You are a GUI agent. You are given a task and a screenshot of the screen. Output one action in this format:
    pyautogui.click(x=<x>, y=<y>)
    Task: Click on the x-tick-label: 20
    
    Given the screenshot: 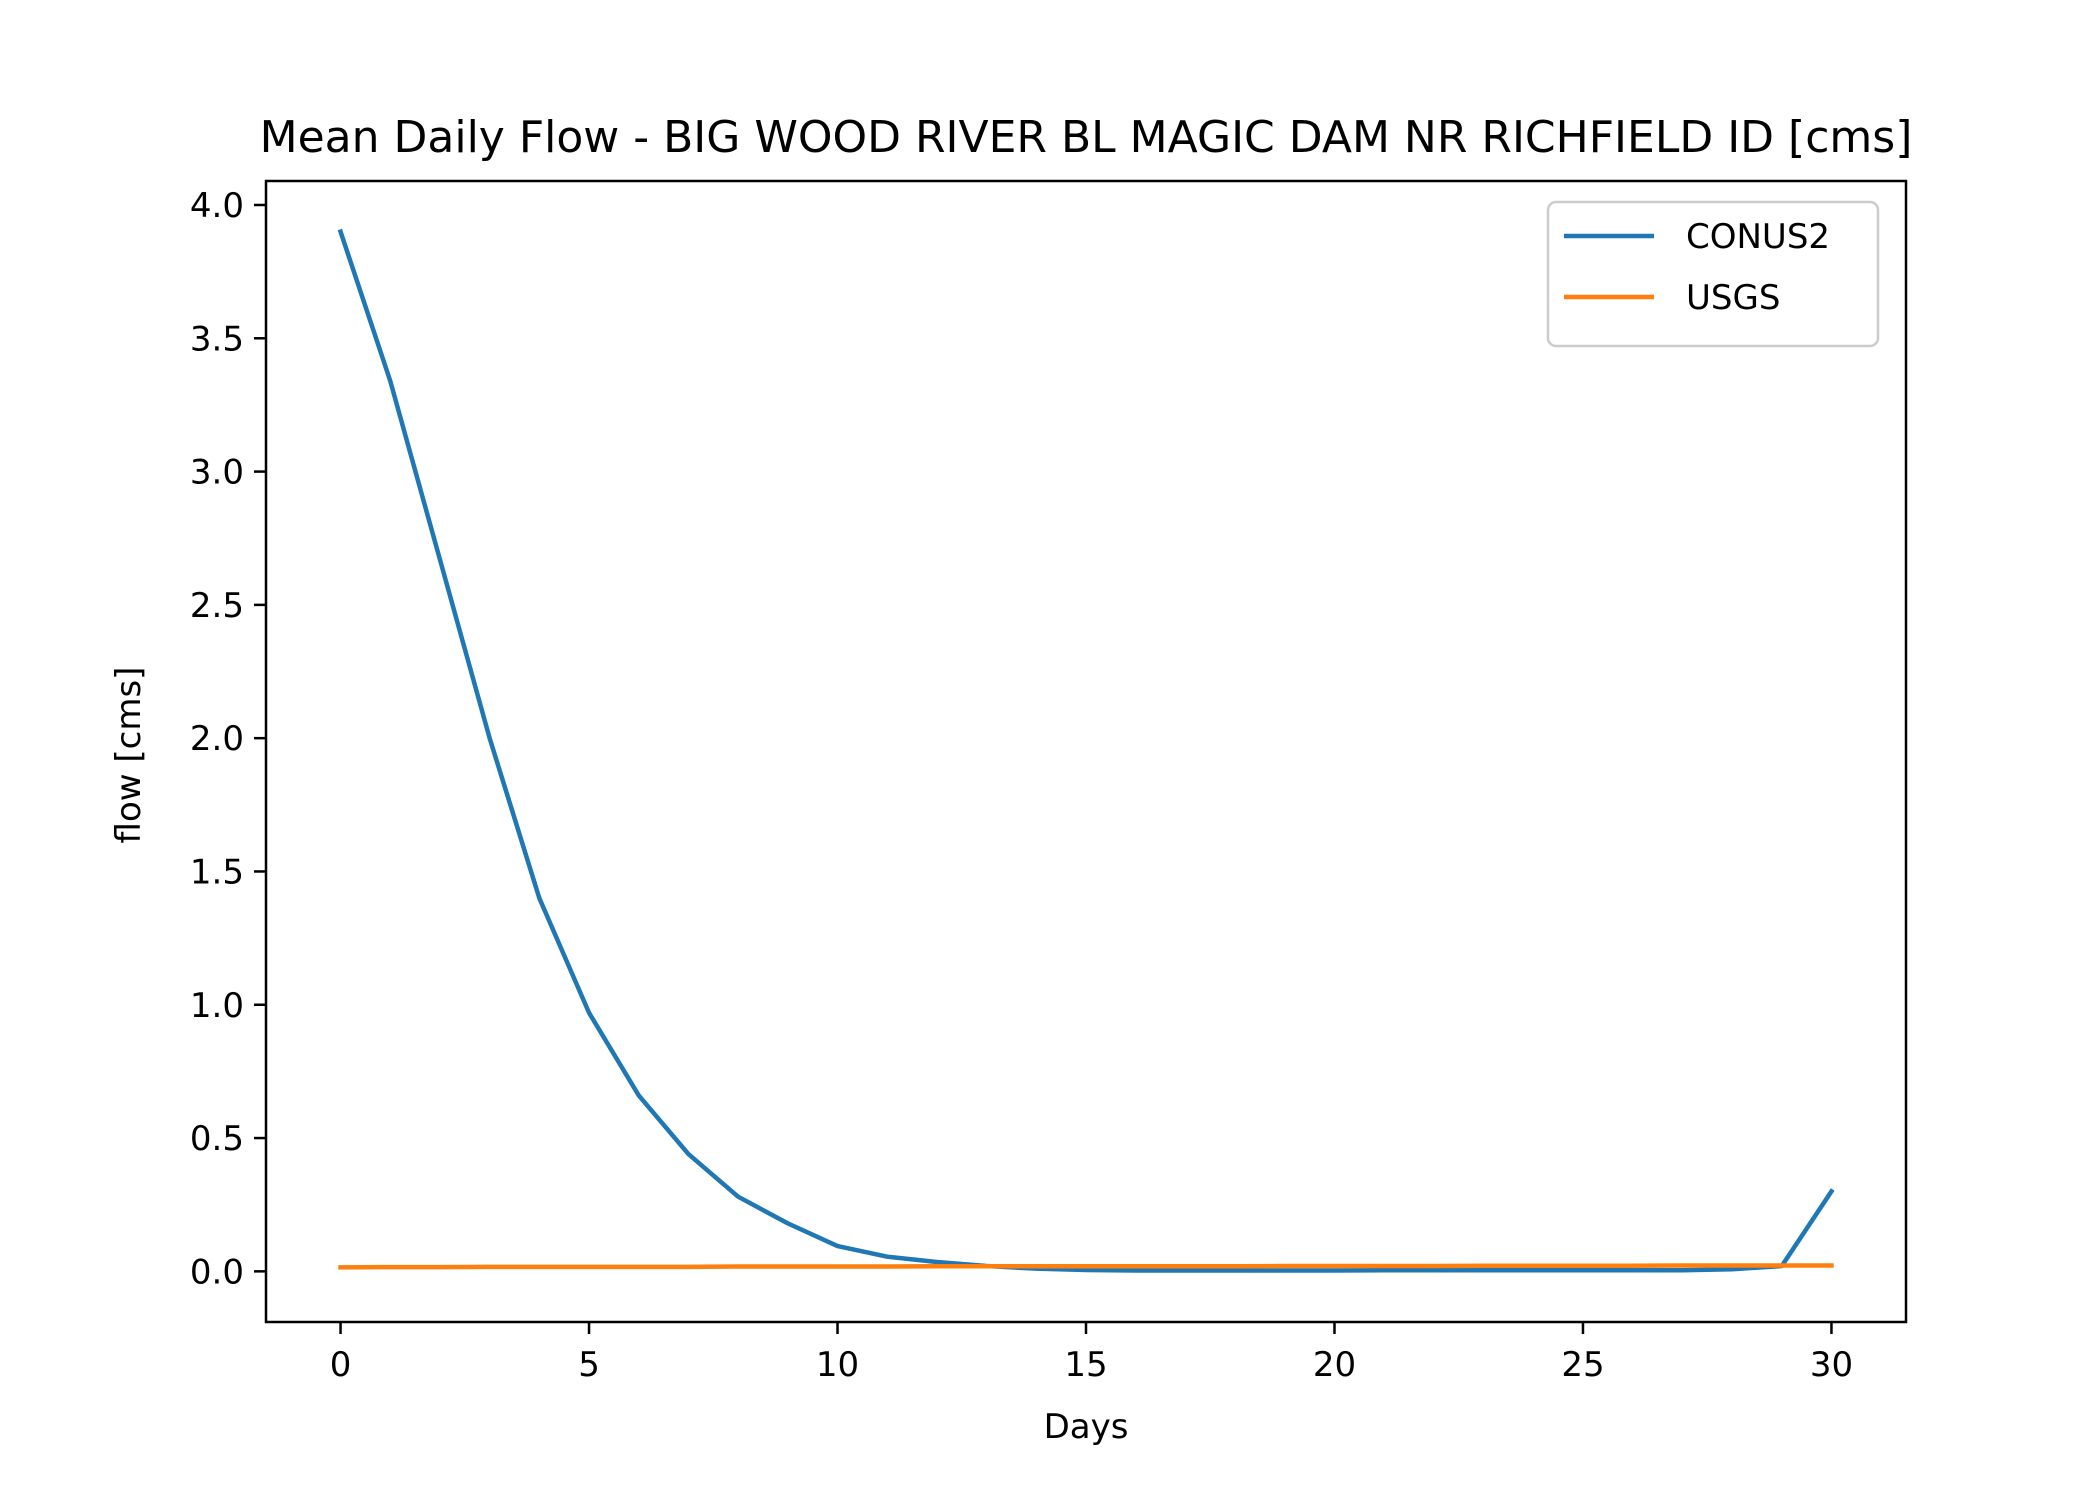 What is the action you would take?
    pyautogui.click(x=1334, y=1365)
    